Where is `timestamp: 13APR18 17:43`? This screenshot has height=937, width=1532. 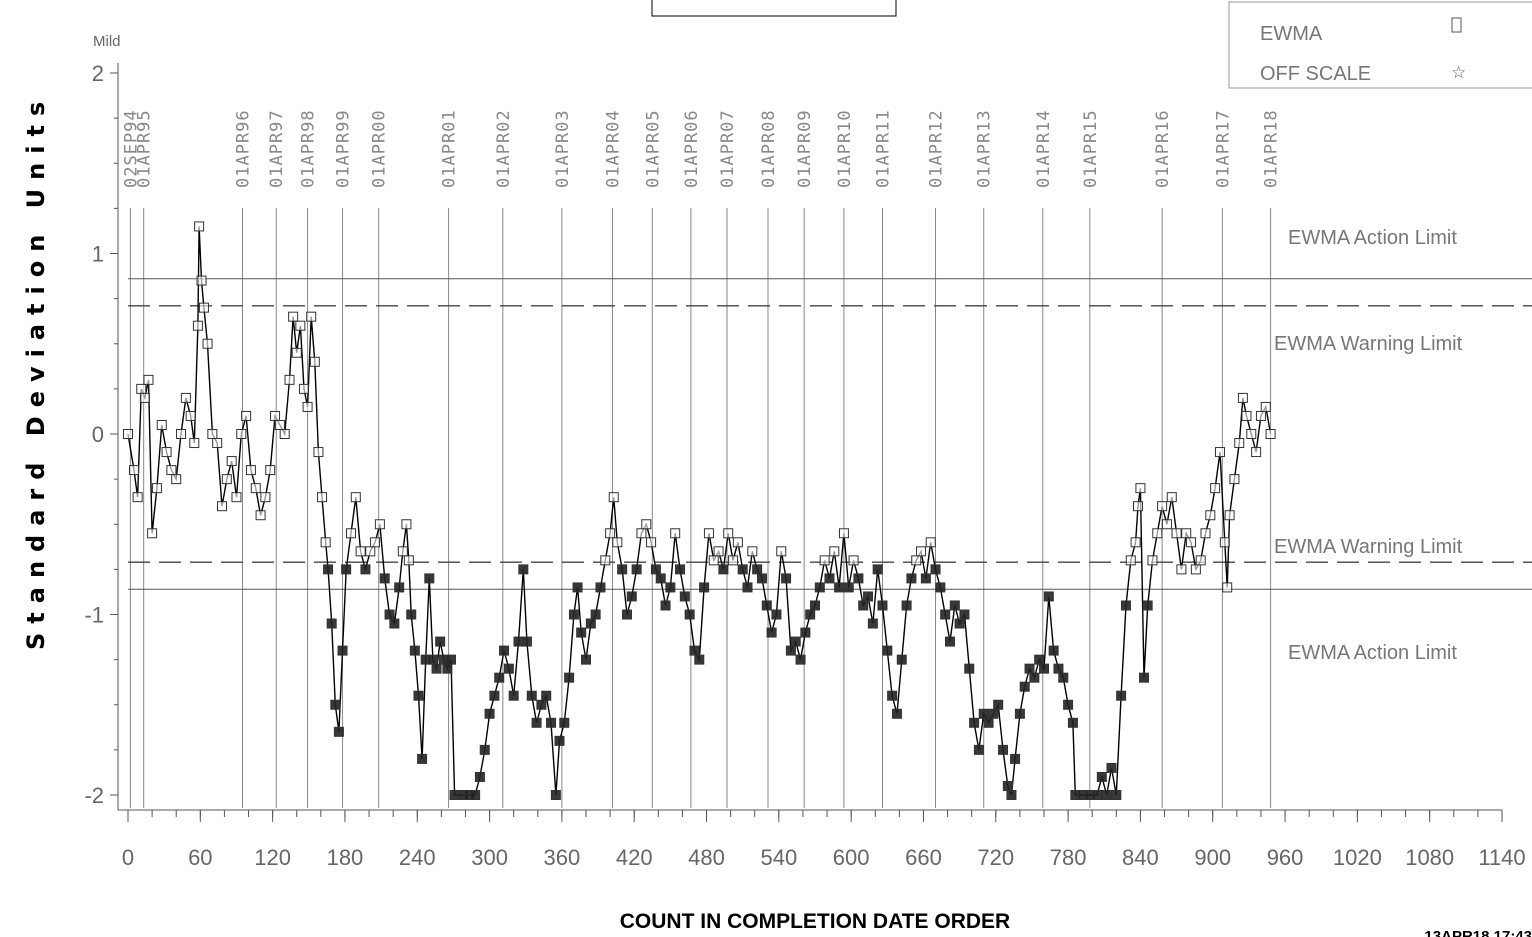
timestamp: 13APR18 17:43 is located at coordinates (1478, 932).